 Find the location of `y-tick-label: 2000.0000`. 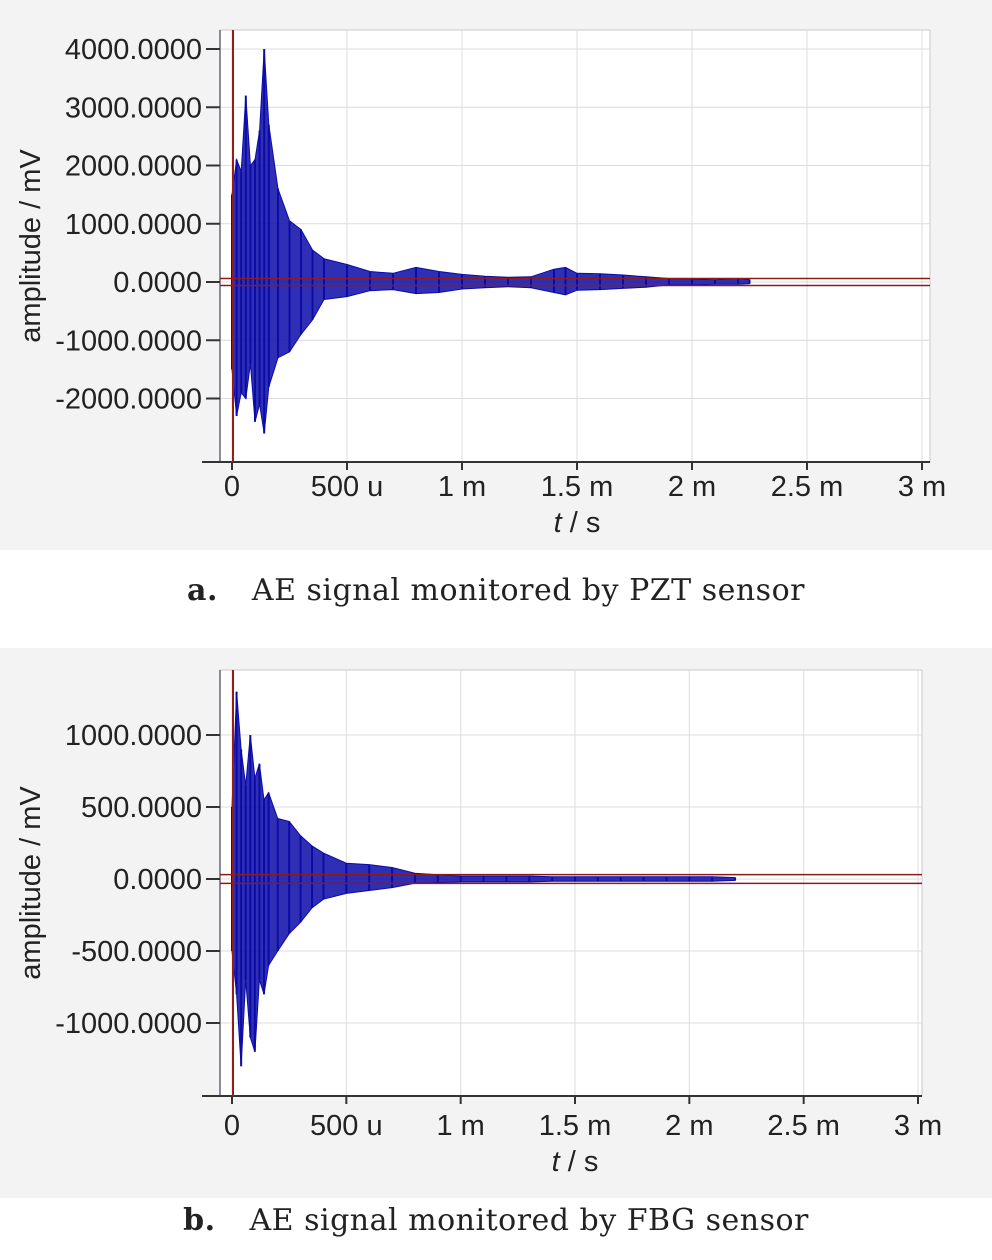

y-tick-label: 2000.0000 is located at coordinates (133, 167).